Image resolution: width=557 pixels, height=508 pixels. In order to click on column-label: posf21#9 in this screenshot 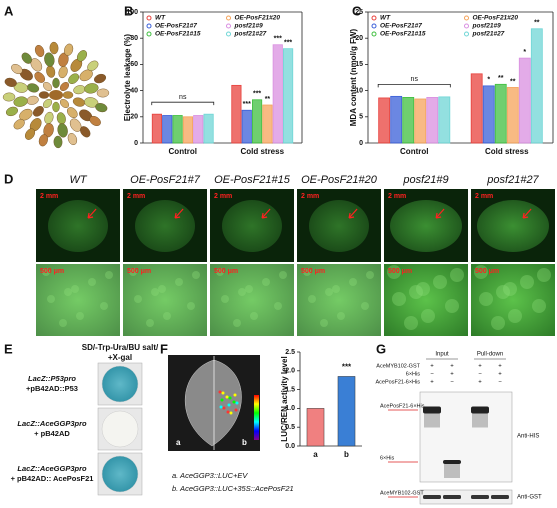, I will do `click(425, 180)`.